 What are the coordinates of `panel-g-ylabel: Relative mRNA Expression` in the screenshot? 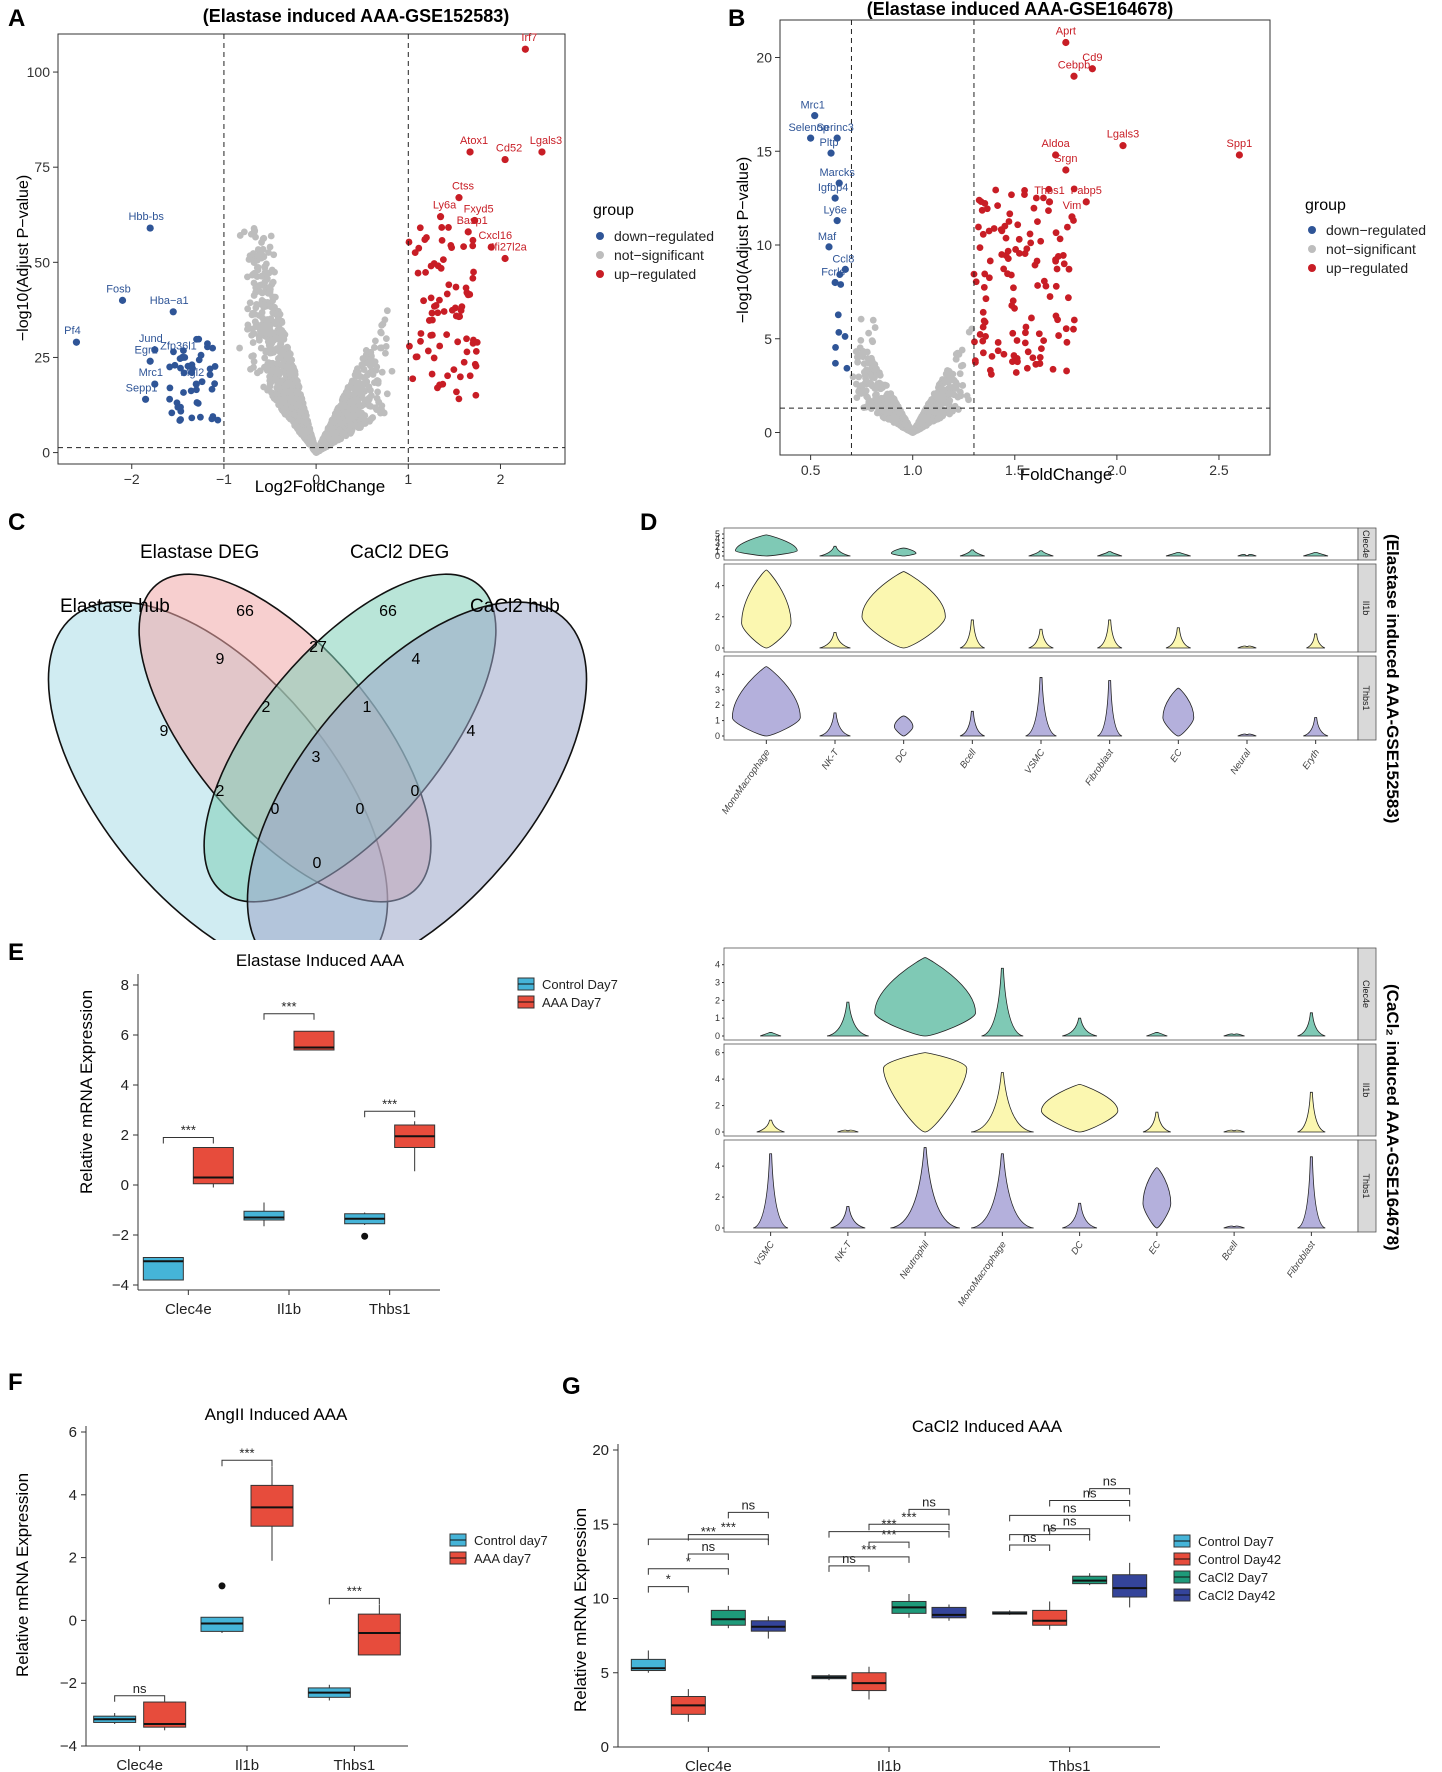 It's located at (580, 1610).